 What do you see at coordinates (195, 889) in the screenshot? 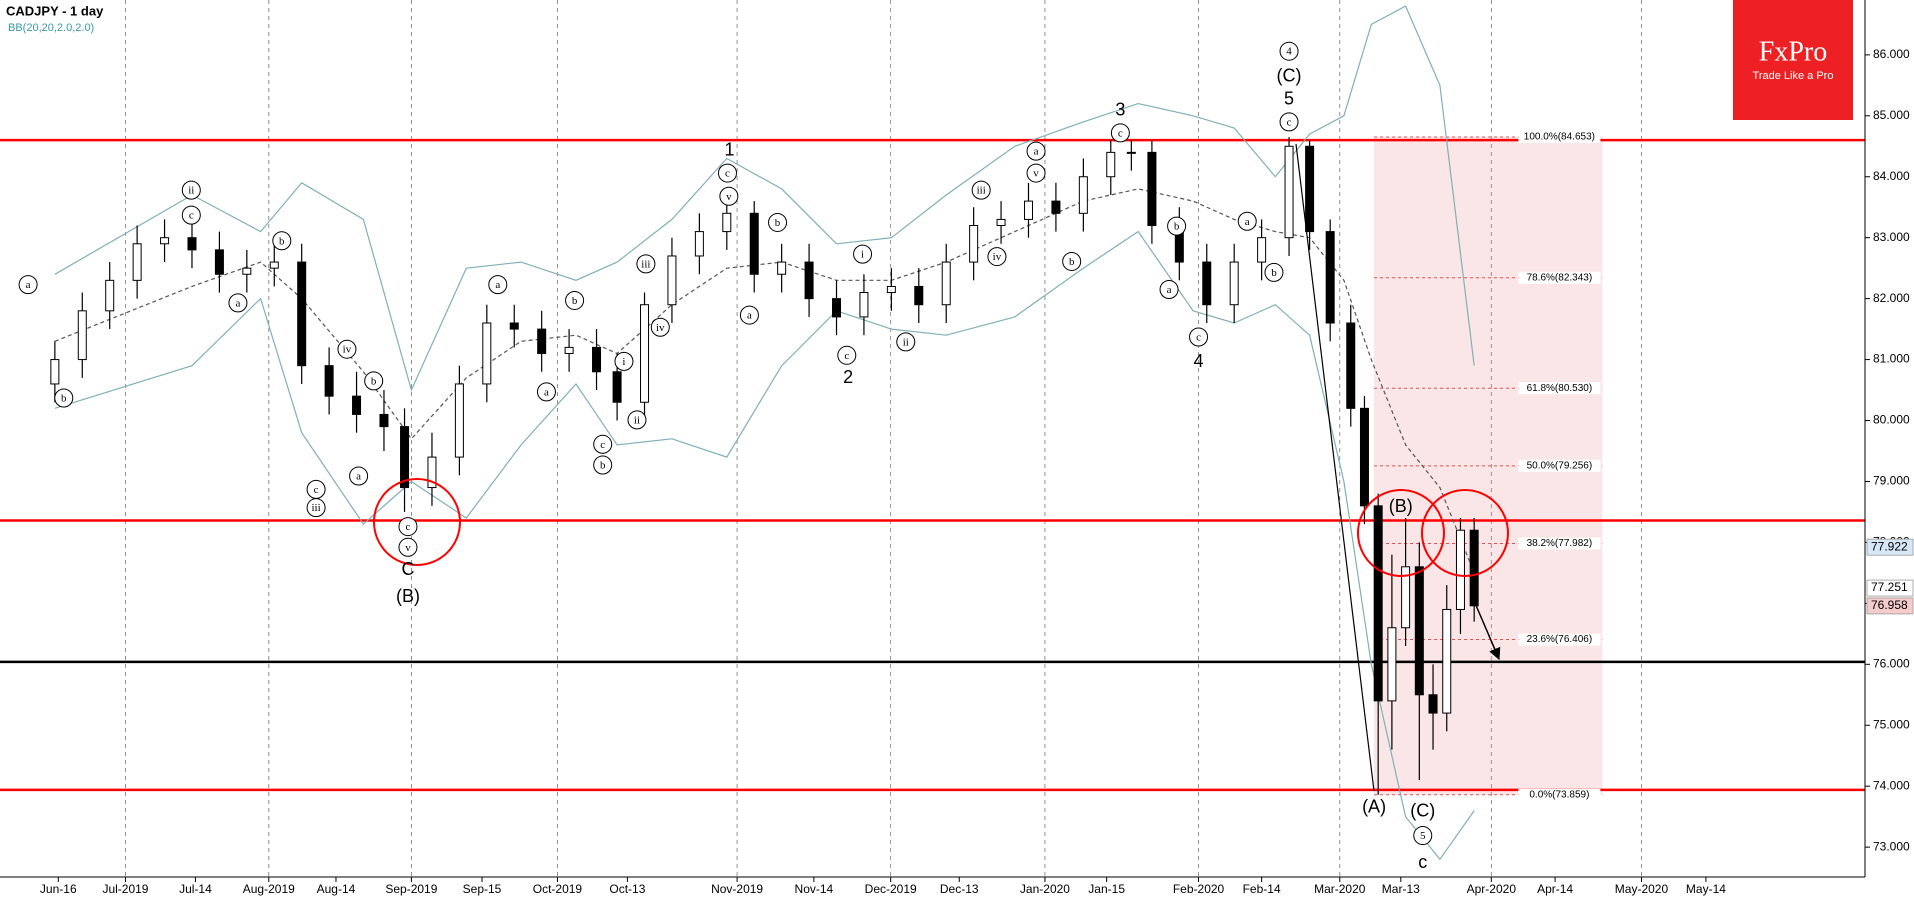
I see `x-tick-label: Jul-14` at bounding box center [195, 889].